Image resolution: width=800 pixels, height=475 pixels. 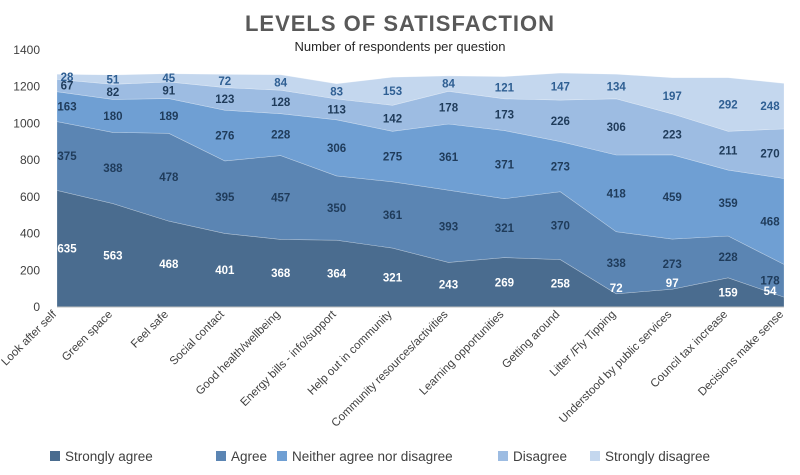 What do you see at coordinates (672, 265) in the screenshot?
I see `data-label-agree: 273` at bounding box center [672, 265].